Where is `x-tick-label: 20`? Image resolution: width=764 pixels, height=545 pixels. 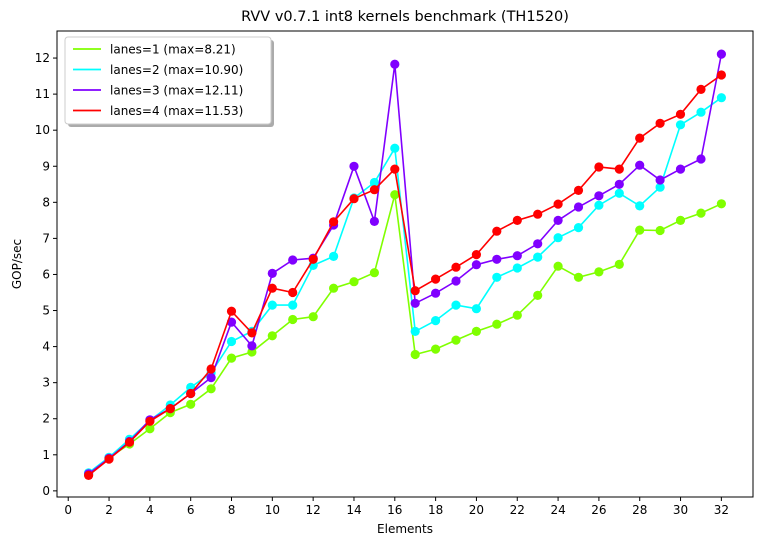
x-tick-label: 20 is located at coordinates (476, 510).